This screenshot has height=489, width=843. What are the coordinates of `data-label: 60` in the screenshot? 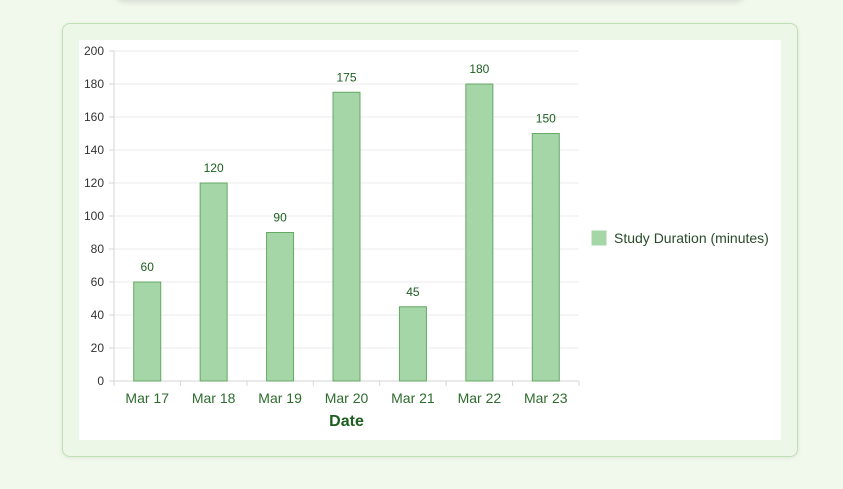 It's located at (148, 267).